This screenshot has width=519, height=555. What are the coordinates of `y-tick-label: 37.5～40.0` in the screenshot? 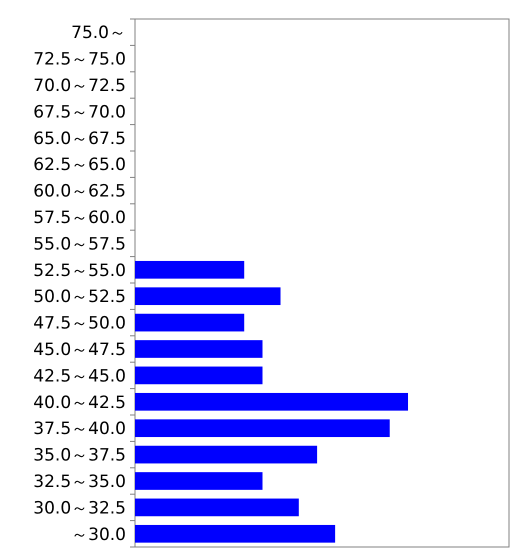 It's located at (79, 429).